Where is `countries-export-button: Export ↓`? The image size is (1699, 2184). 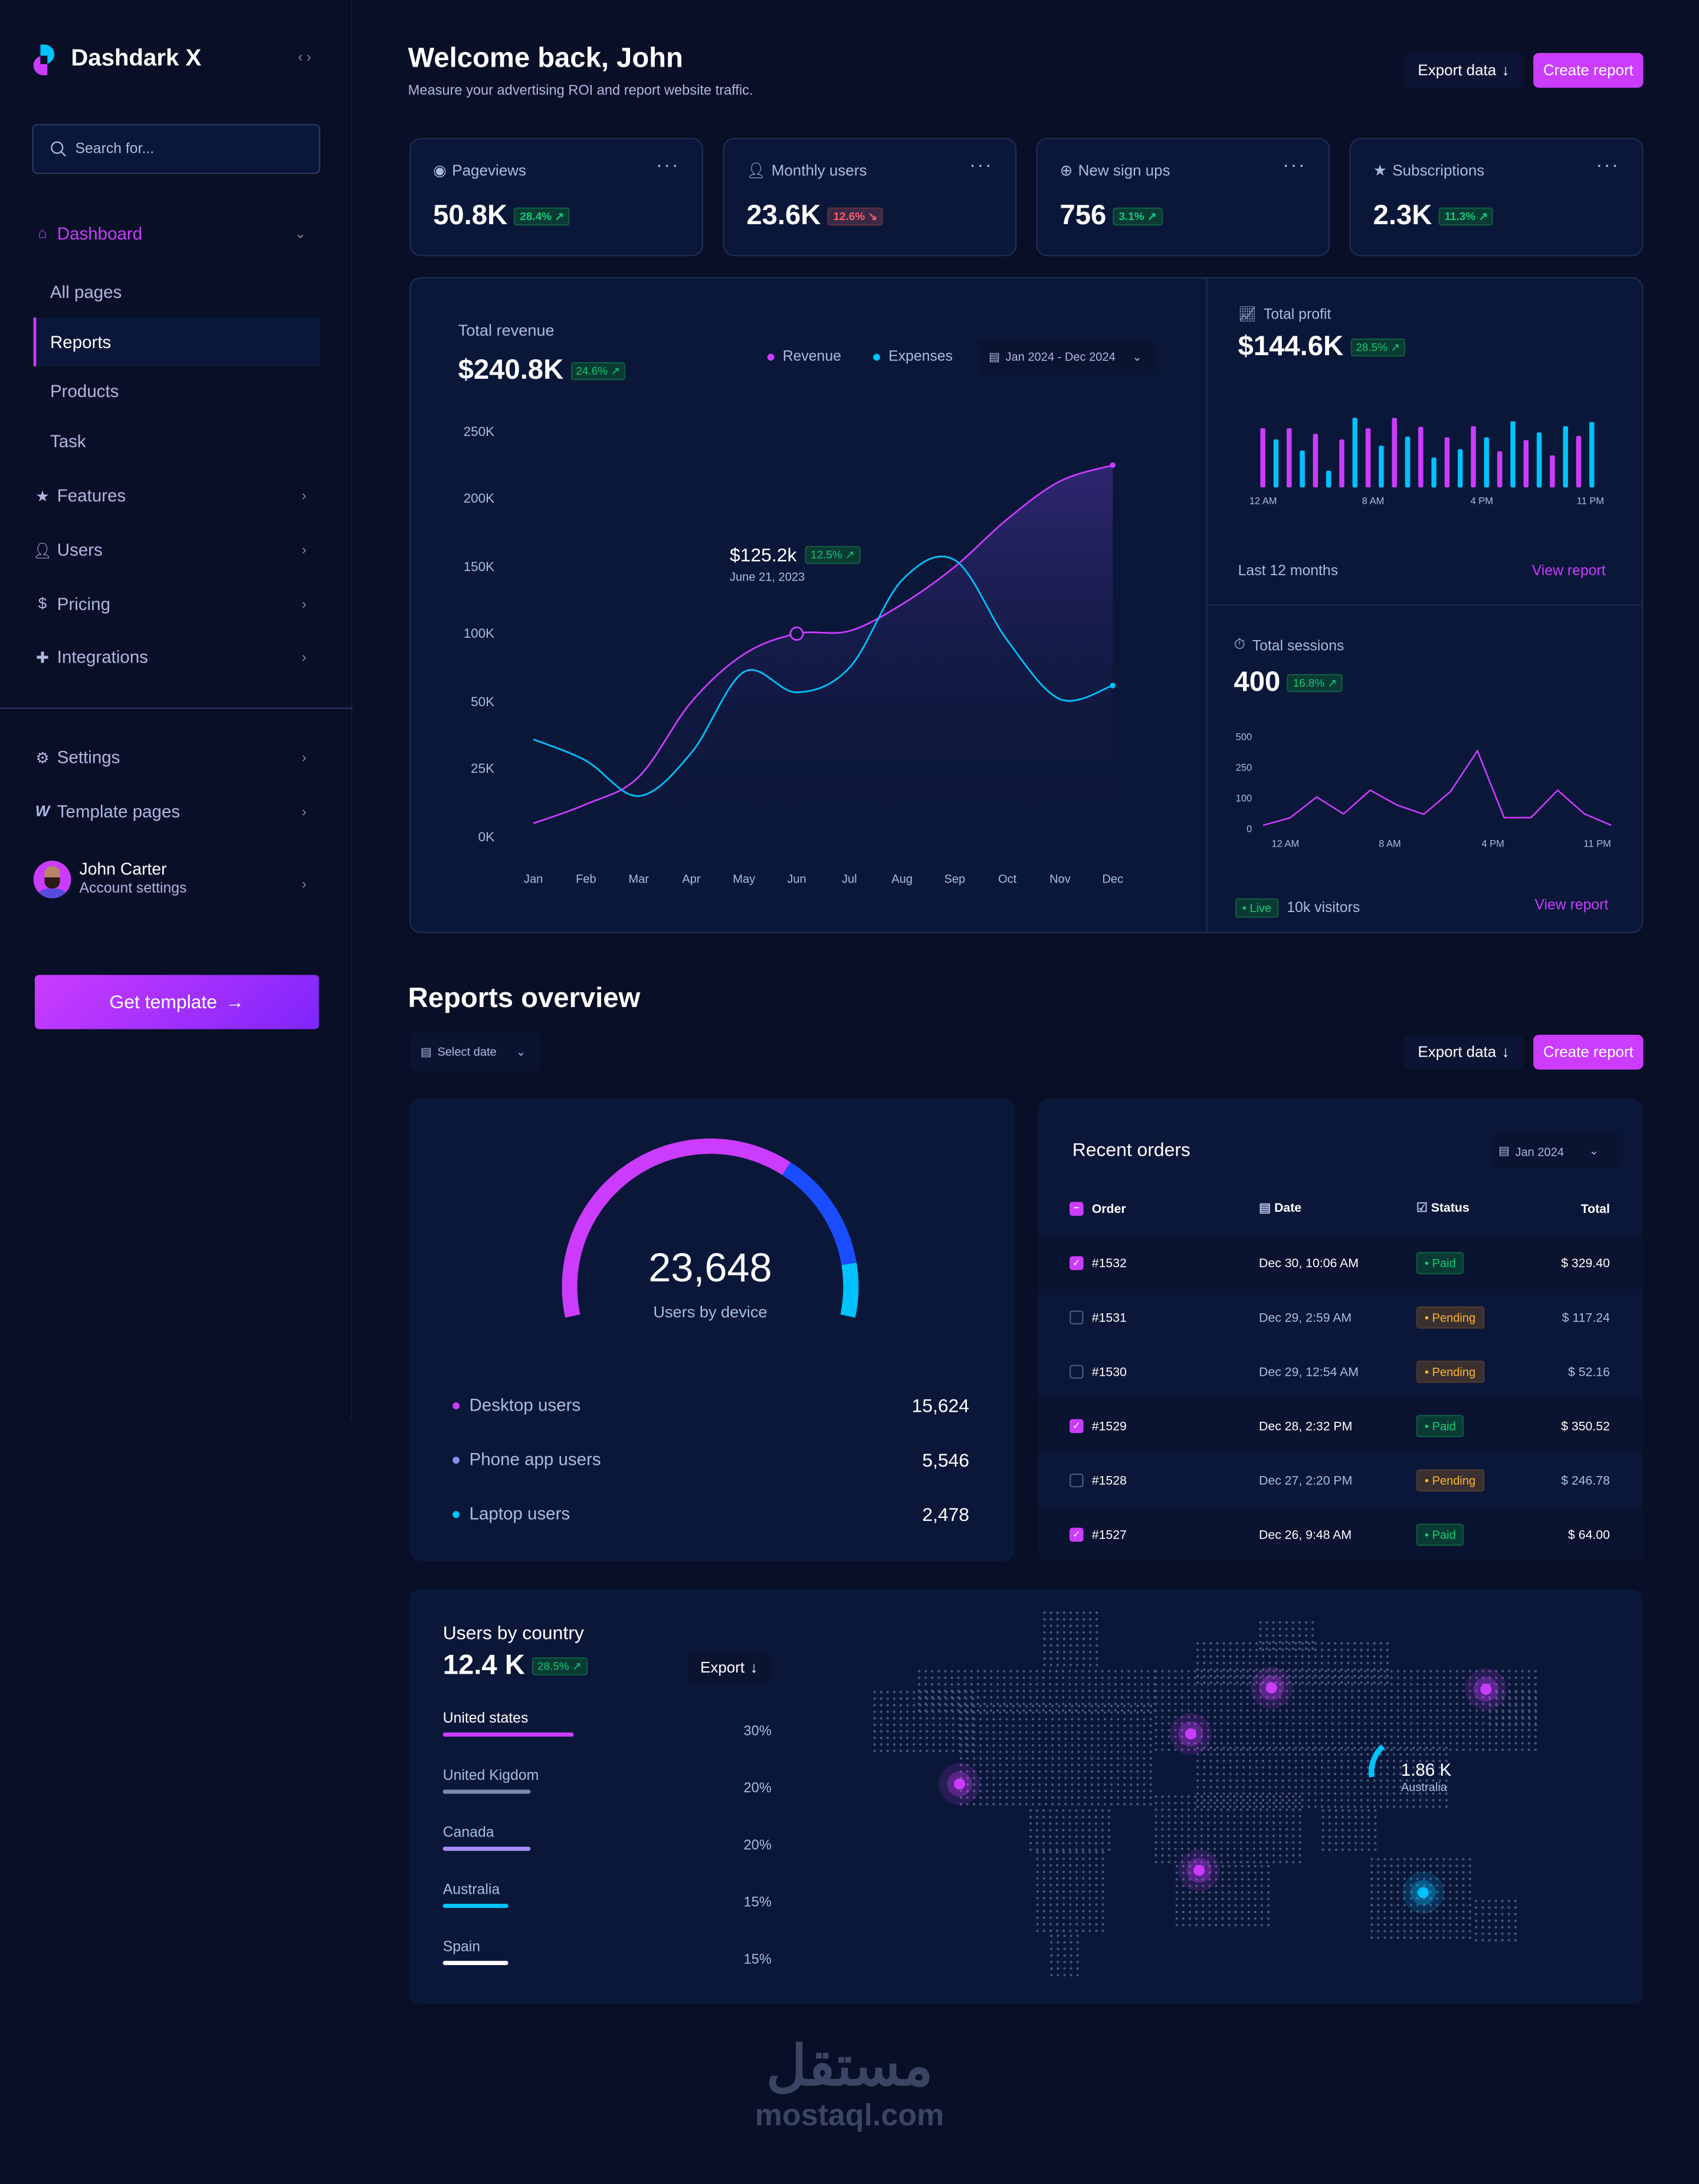 countries-export-button: Export ↓ is located at coordinates (729, 1667).